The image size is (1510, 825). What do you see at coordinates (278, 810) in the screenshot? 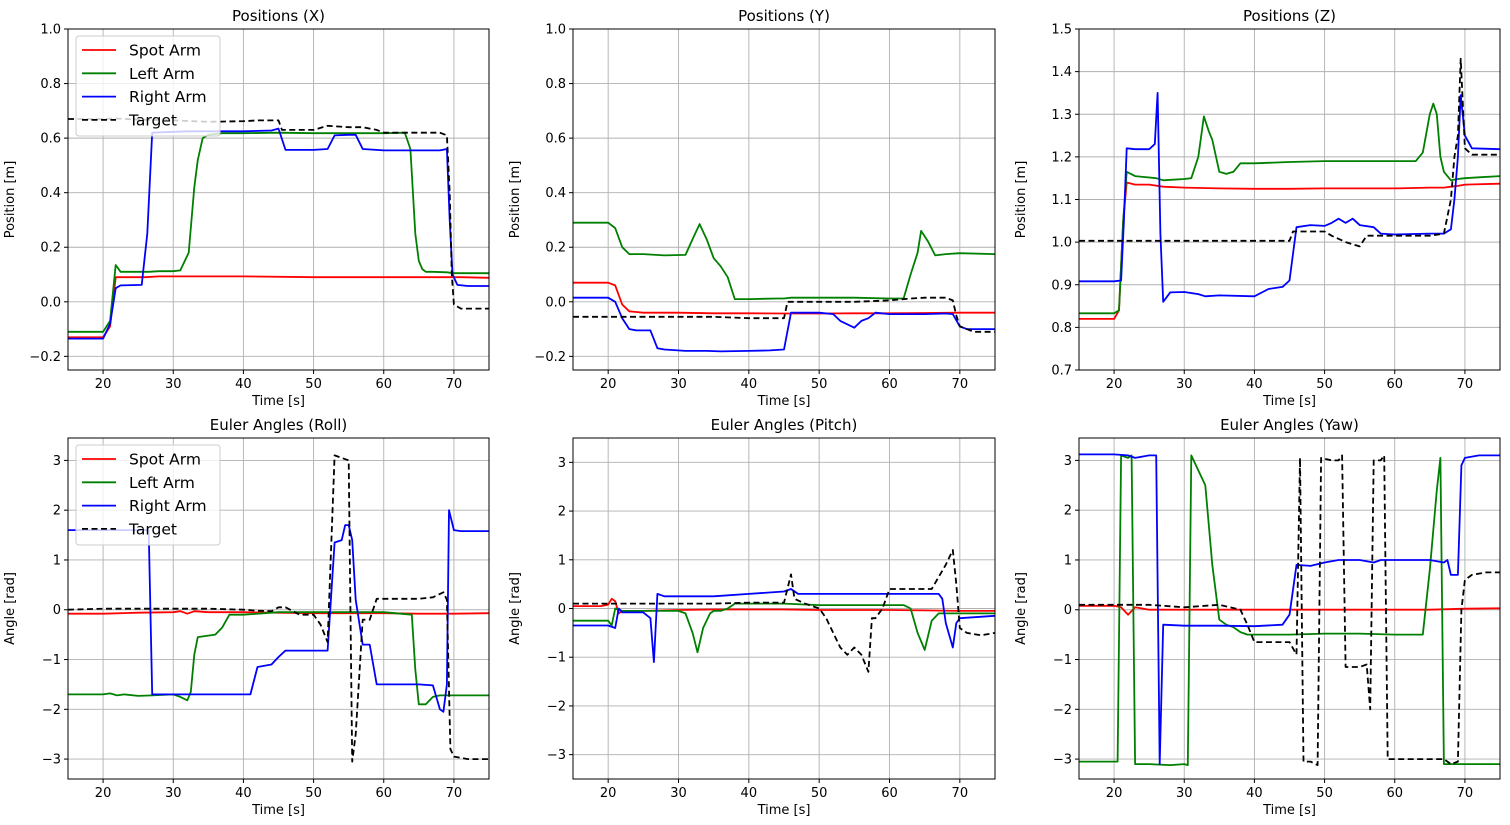
I see `chart-4-x-axis-label: Time [s]` at bounding box center [278, 810].